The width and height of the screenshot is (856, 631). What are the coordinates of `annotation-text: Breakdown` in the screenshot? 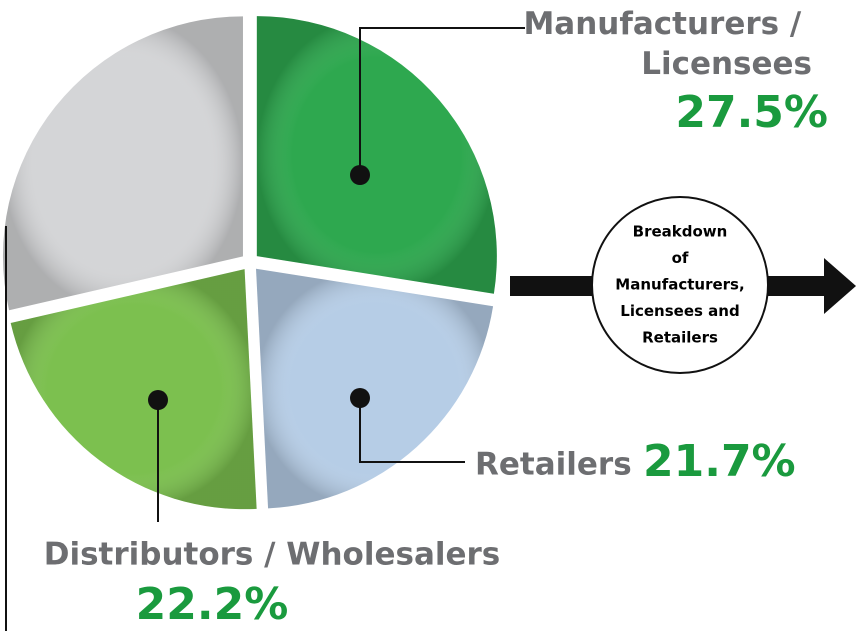 It's located at (680, 232).